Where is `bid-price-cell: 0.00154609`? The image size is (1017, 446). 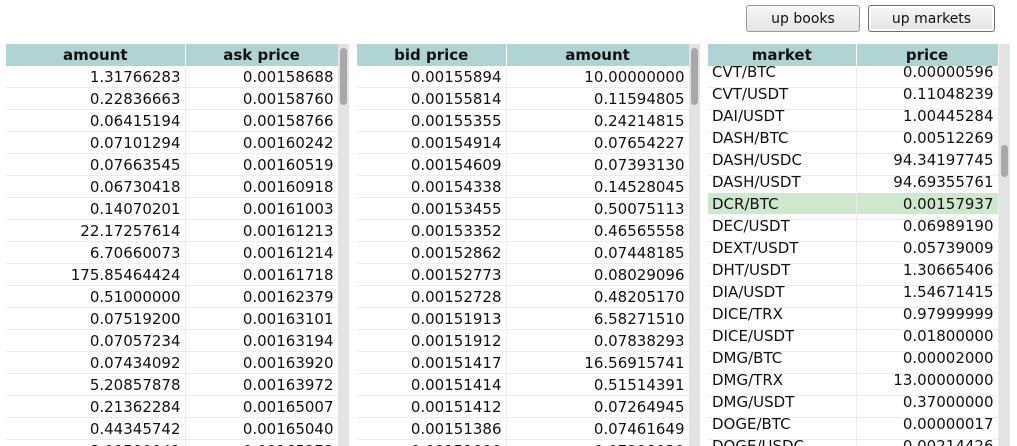
bid-price-cell: 0.00154609 is located at coordinates (432, 164).